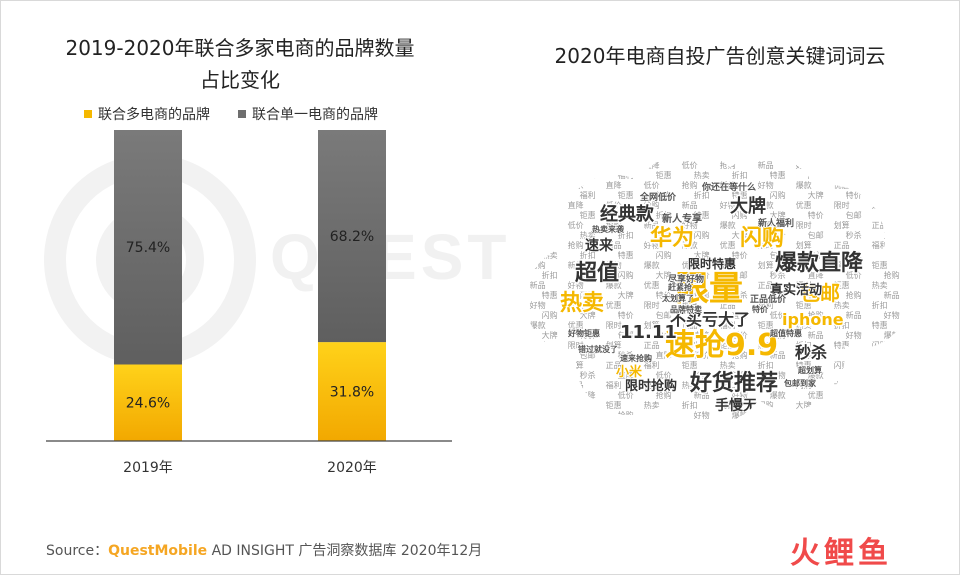 The width and height of the screenshot is (960, 575). I want to click on brand-logo: 火鲤鱼, so click(841, 553).